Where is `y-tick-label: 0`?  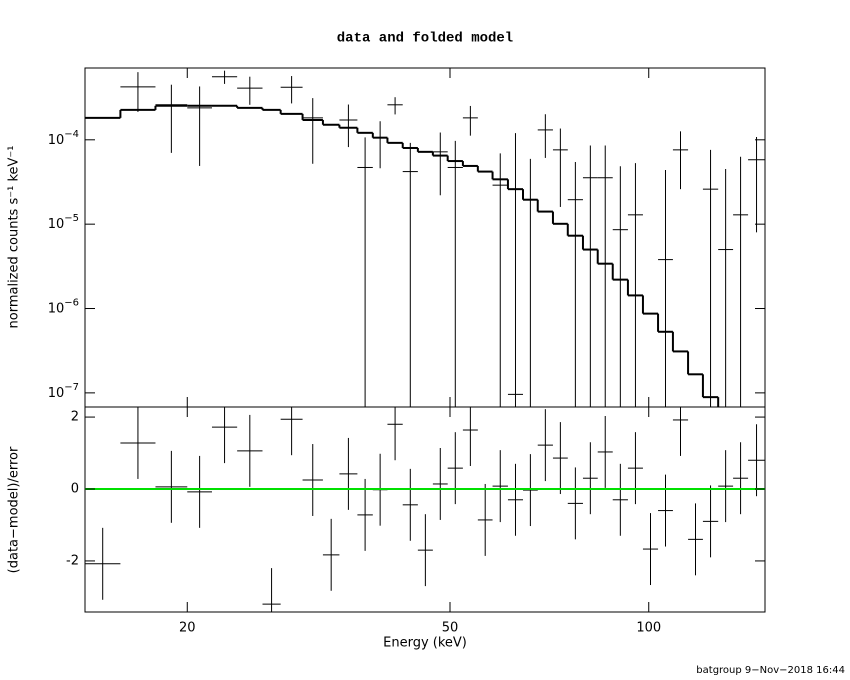 y-tick-label: 0 is located at coordinates (75, 489).